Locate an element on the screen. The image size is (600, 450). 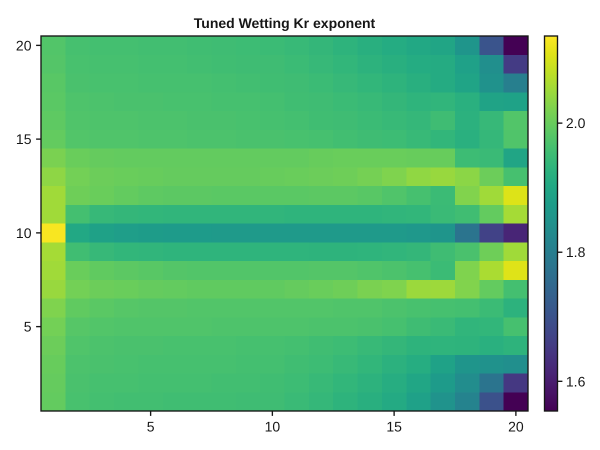
svg-text: 1.6 is located at coordinates (576, 381).